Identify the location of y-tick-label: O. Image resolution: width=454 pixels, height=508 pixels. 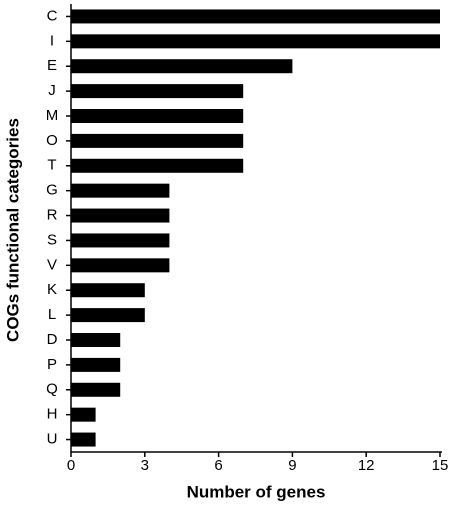
(52, 140).